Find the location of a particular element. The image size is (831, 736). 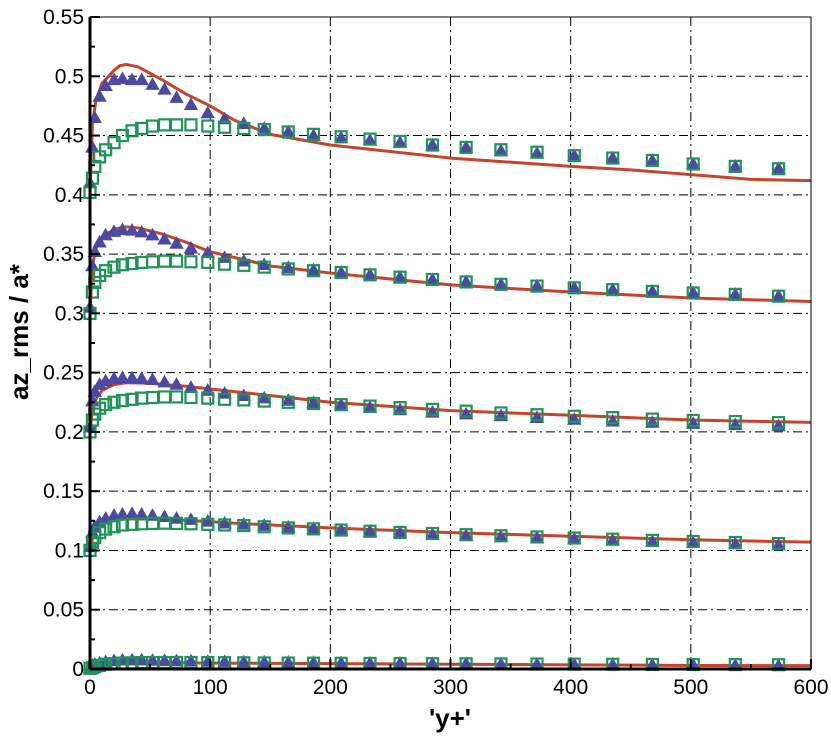

y-tick-label: 0.5 is located at coordinates (69, 76).